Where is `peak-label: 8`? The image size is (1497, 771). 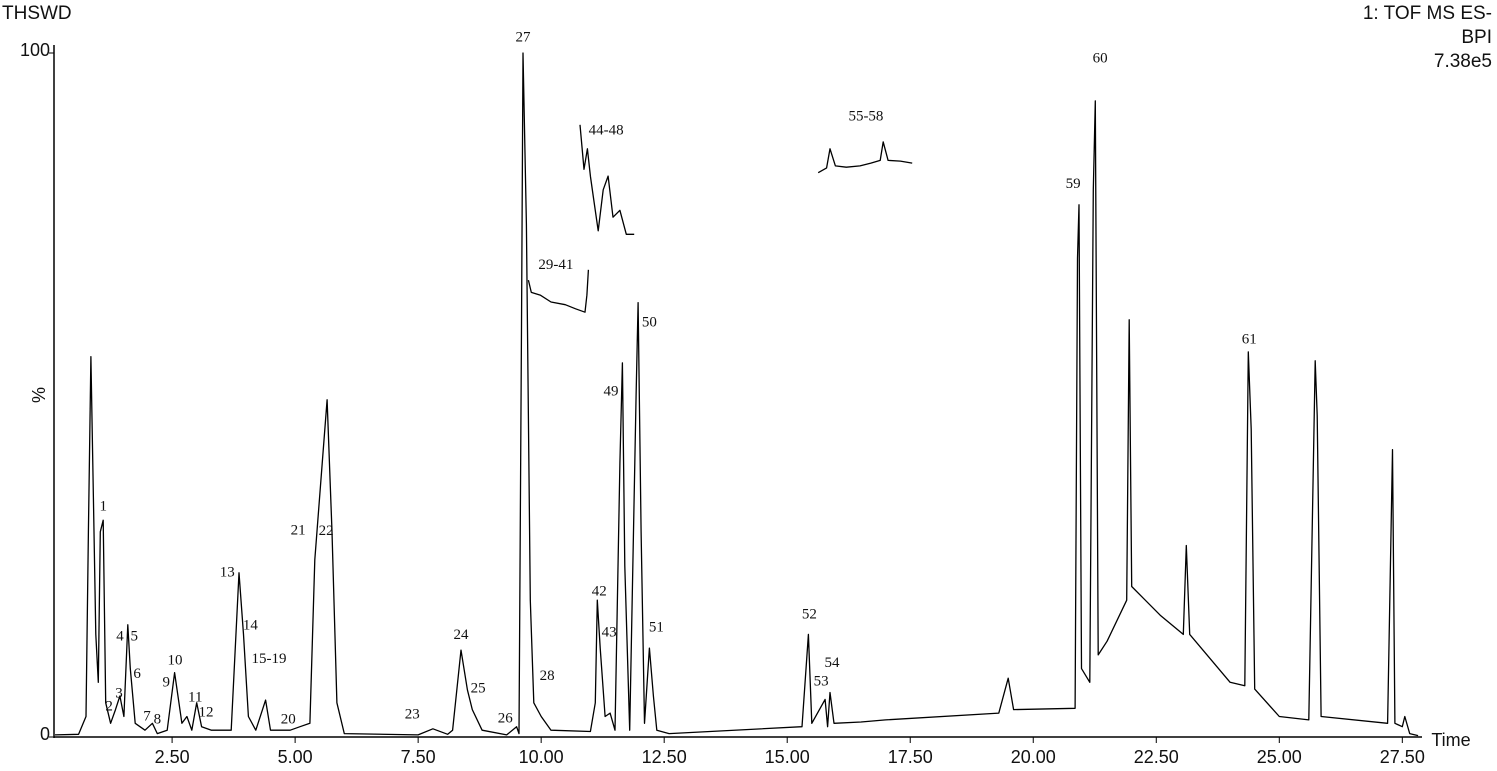 peak-label: 8 is located at coordinates (158, 719).